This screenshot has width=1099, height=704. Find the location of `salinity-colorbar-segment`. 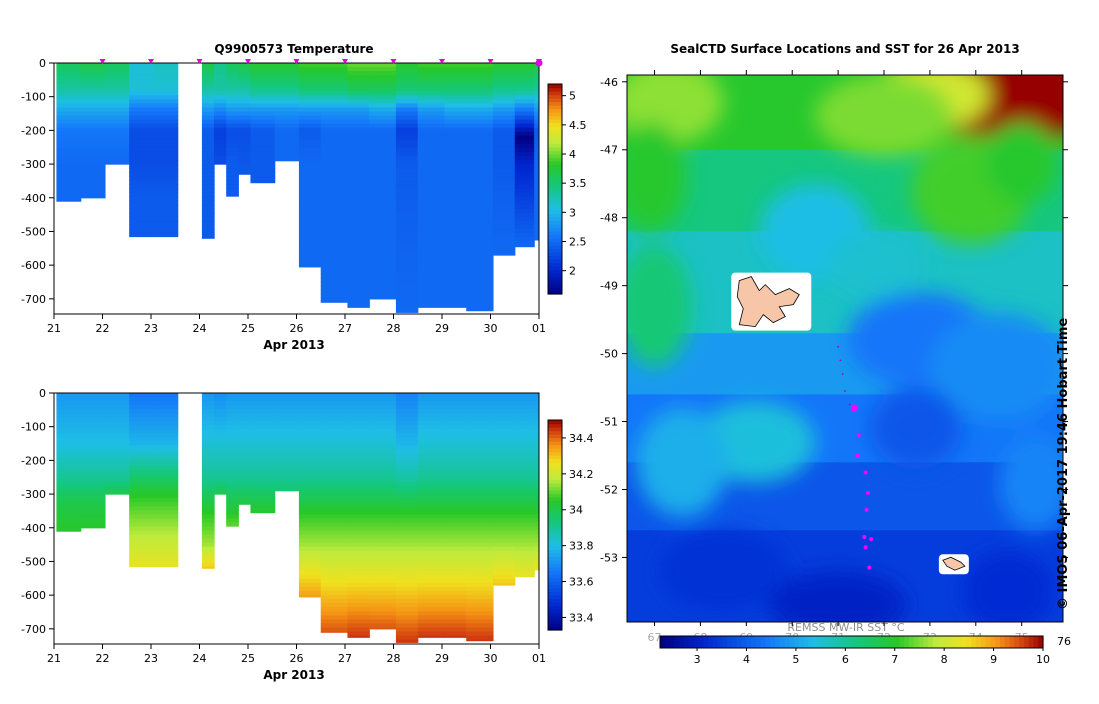

salinity-colorbar-segment is located at coordinates (555, 453).